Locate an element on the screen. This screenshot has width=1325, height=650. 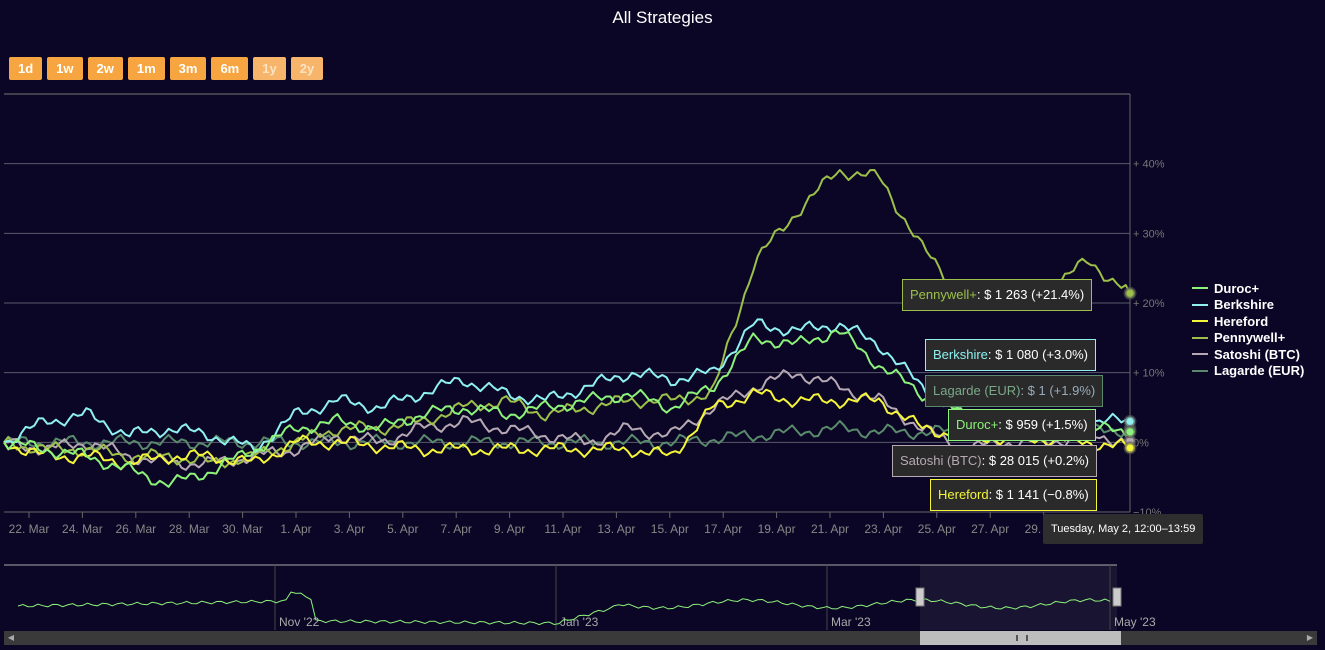
x-tick-label: 11. Apr is located at coordinates (562, 529).